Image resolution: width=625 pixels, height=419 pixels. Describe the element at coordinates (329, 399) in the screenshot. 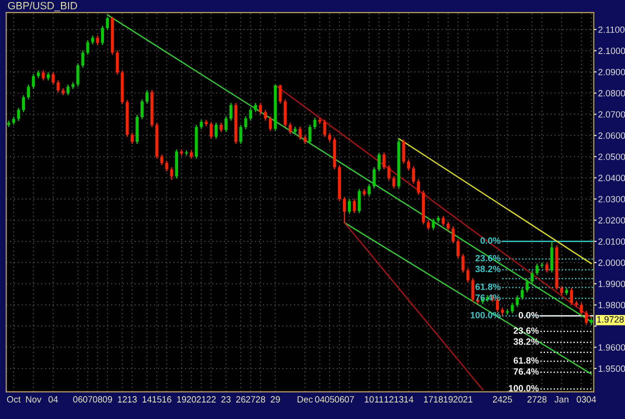

I see `x-tick-label: 05` at that location.